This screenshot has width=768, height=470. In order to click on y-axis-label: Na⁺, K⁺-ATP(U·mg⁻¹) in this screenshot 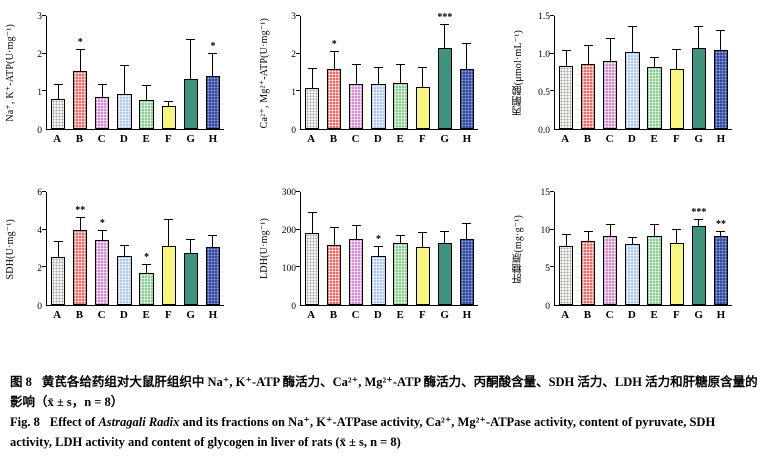, I will do `click(10, 73)`.